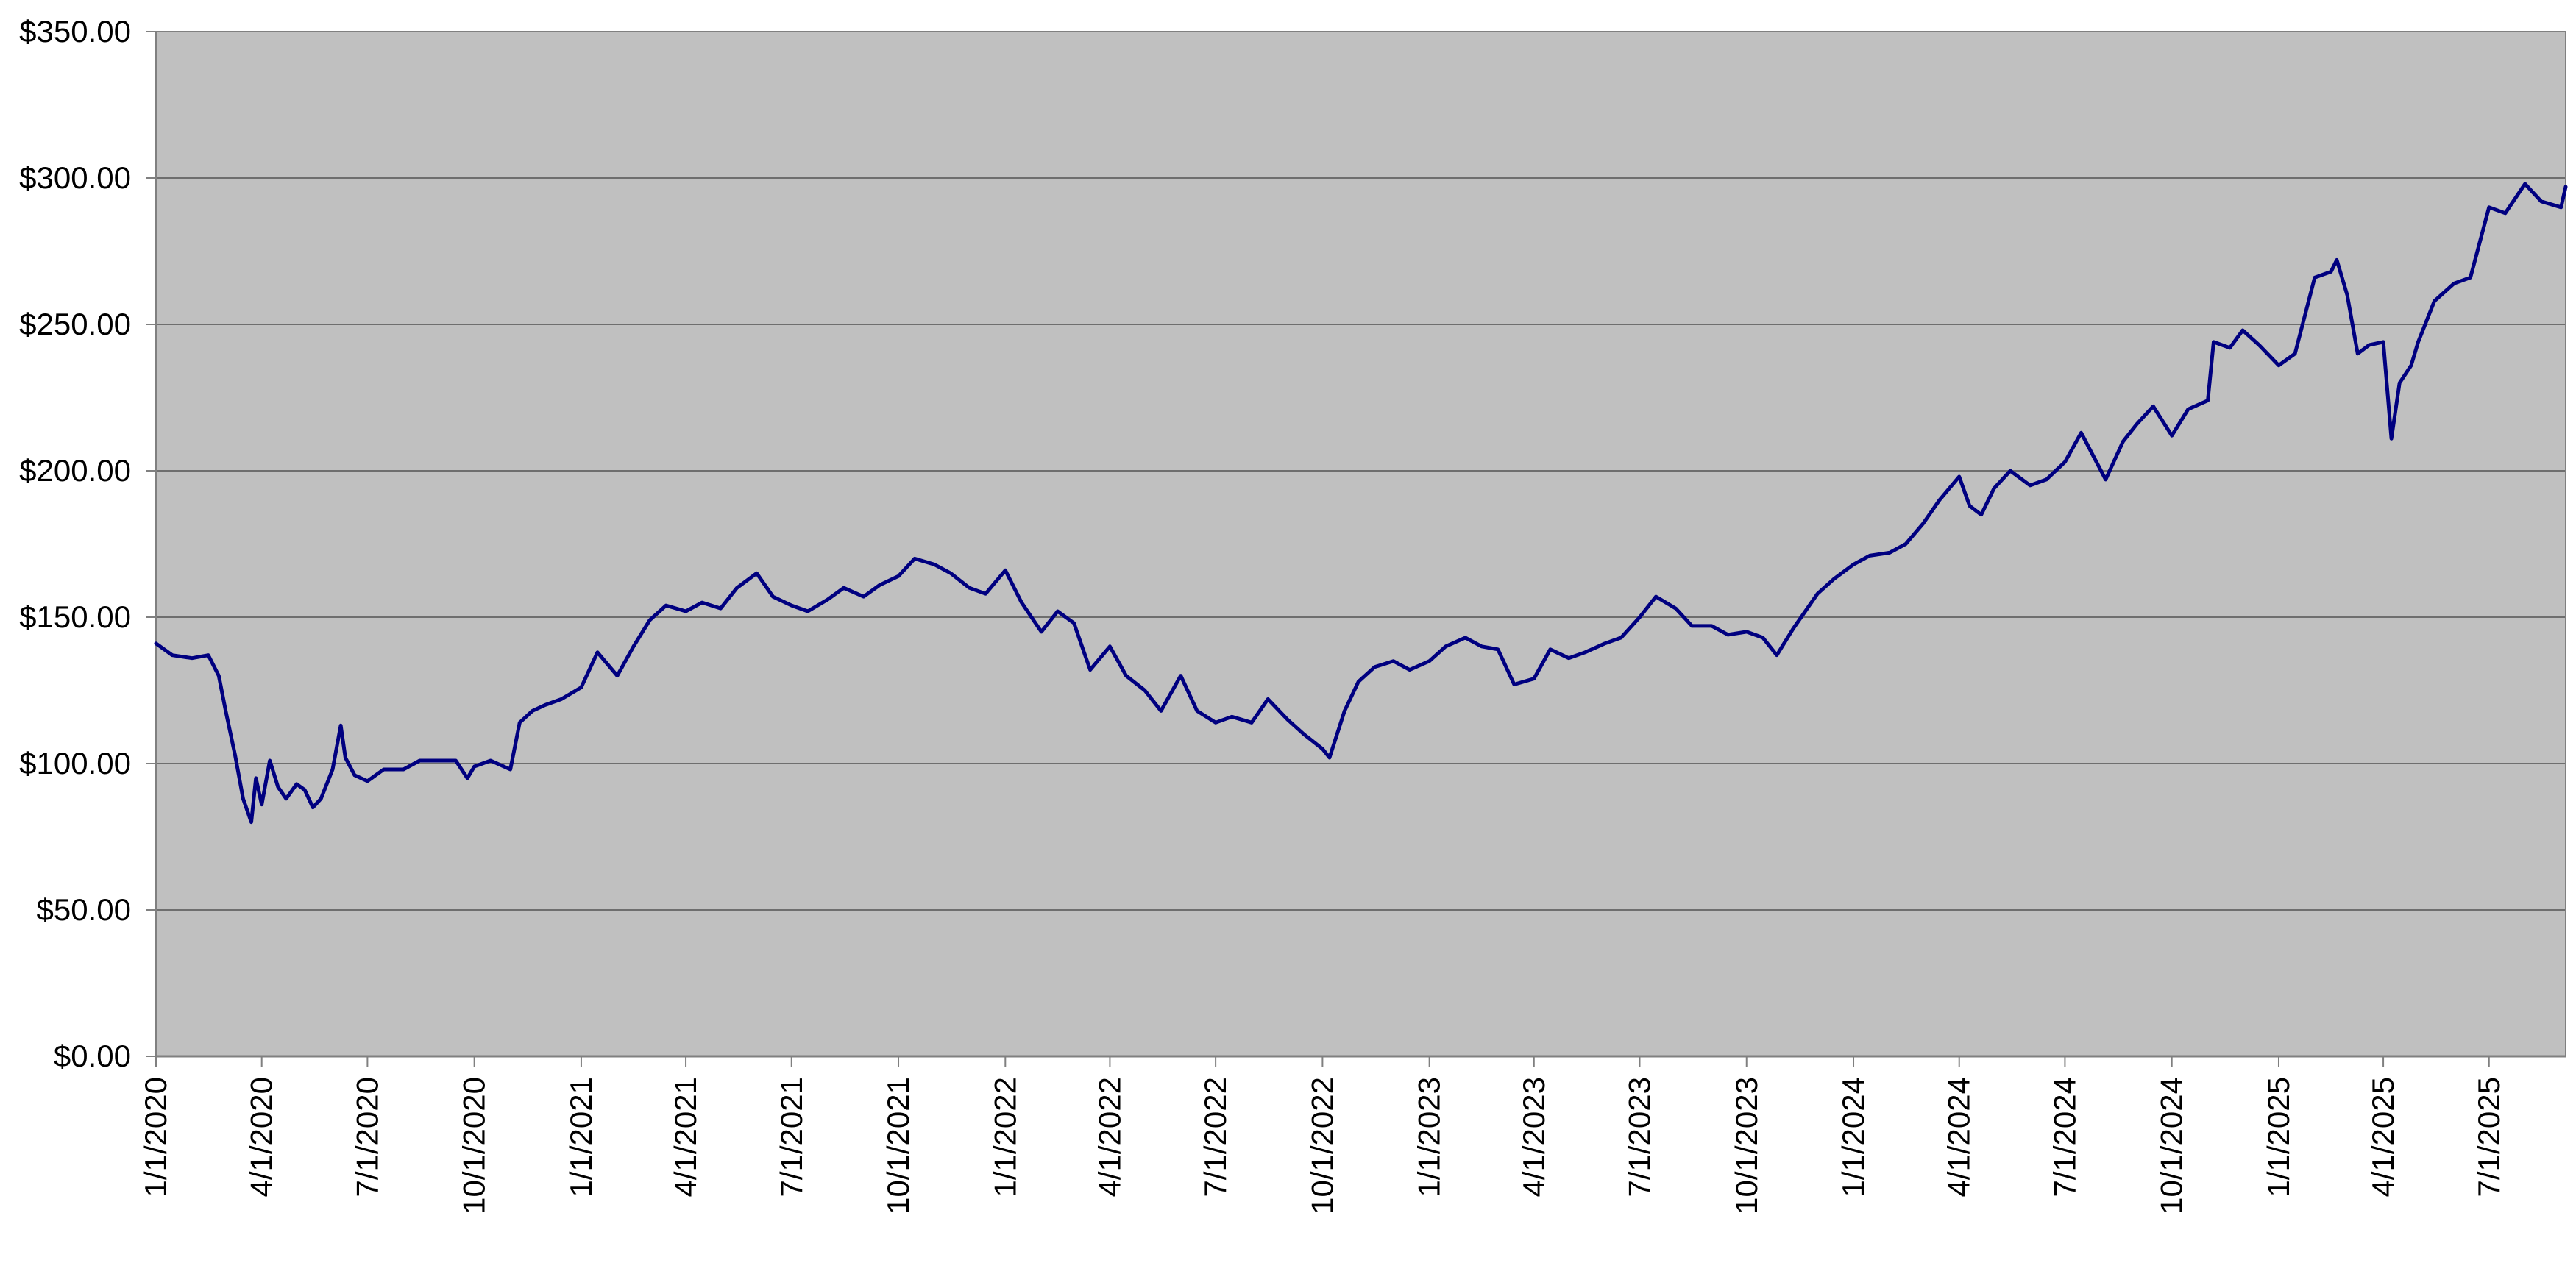  Describe the element at coordinates (75, 763) in the screenshot. I see `y-tick-label: $100.00` at that location.